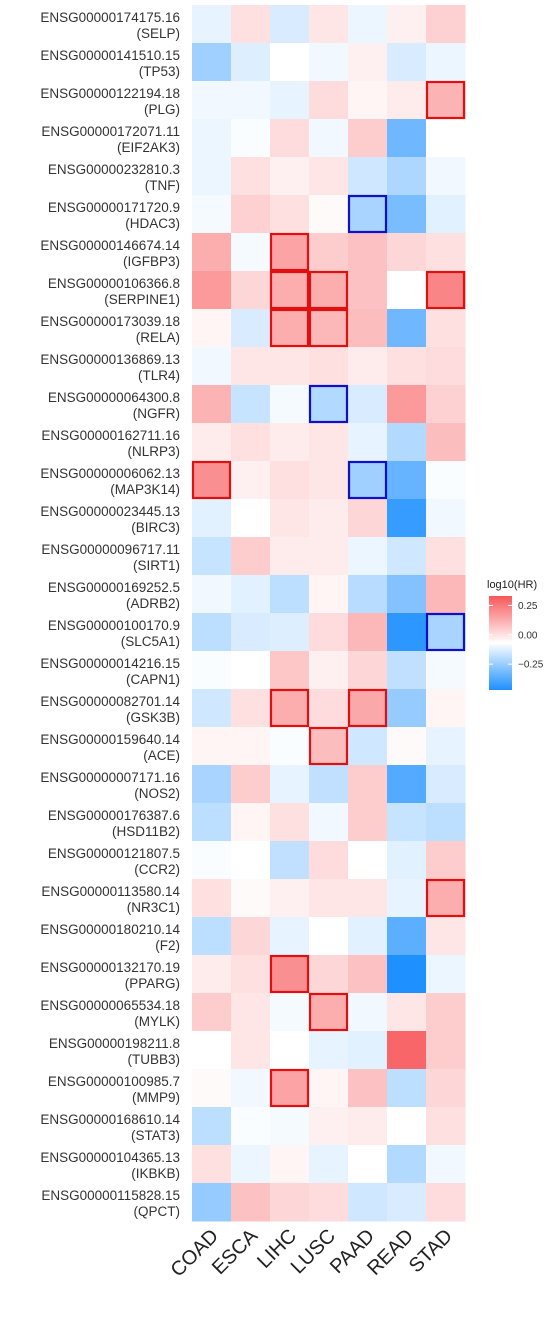  I want to click on row-label-gene: (GSK3B), so click(153, 717).